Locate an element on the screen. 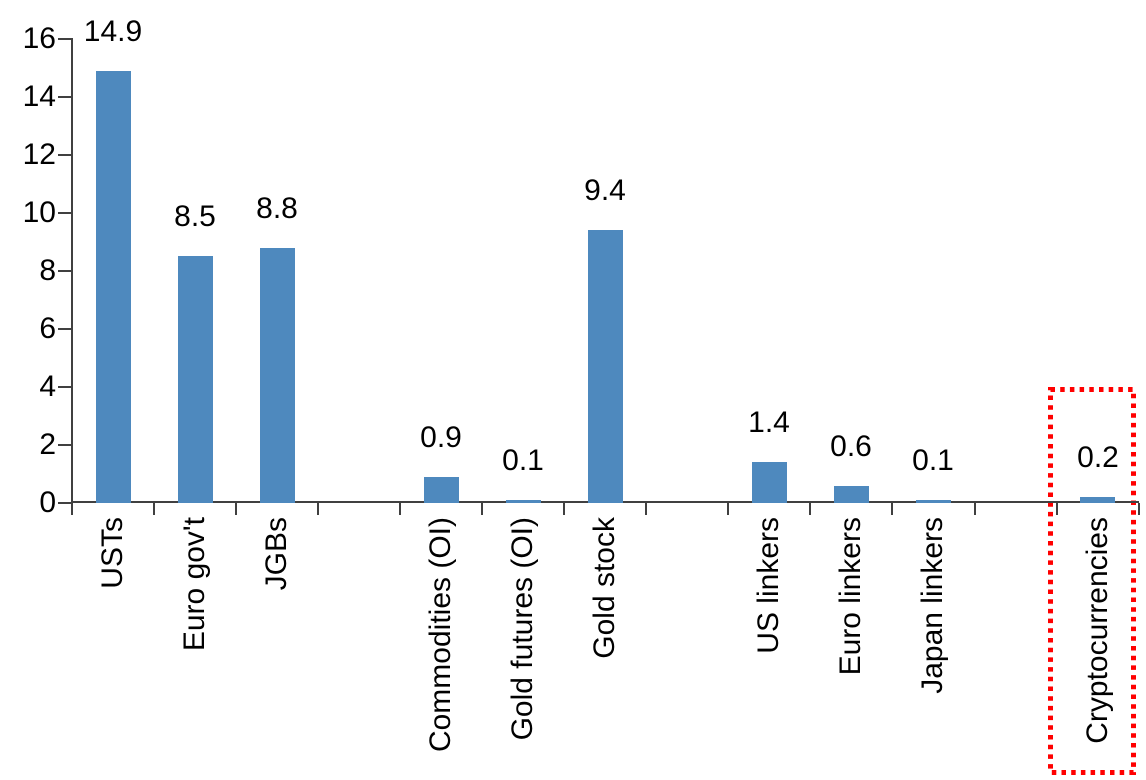 Image resolution: width=1146 pixels, height=780 pixels. category-label: Euro gov't is located at coordinates (194, 584).